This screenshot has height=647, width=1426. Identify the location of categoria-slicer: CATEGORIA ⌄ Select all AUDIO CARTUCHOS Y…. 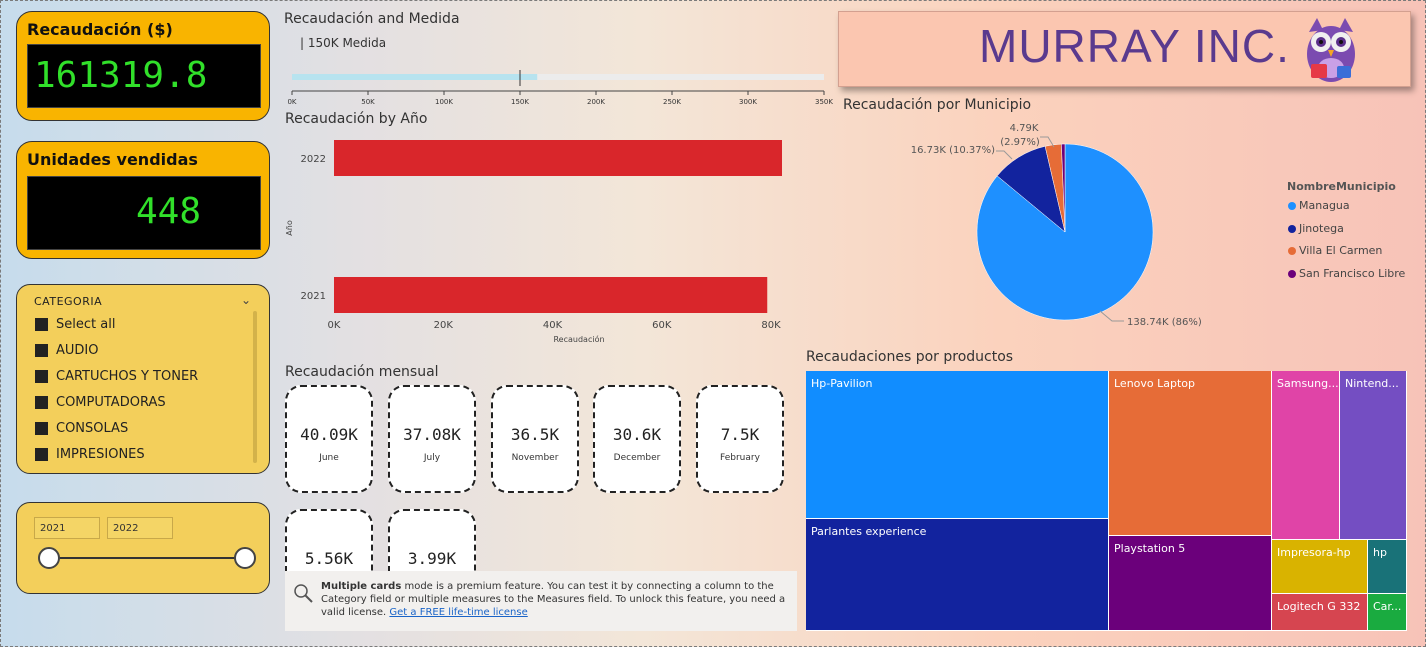
(143, 379).